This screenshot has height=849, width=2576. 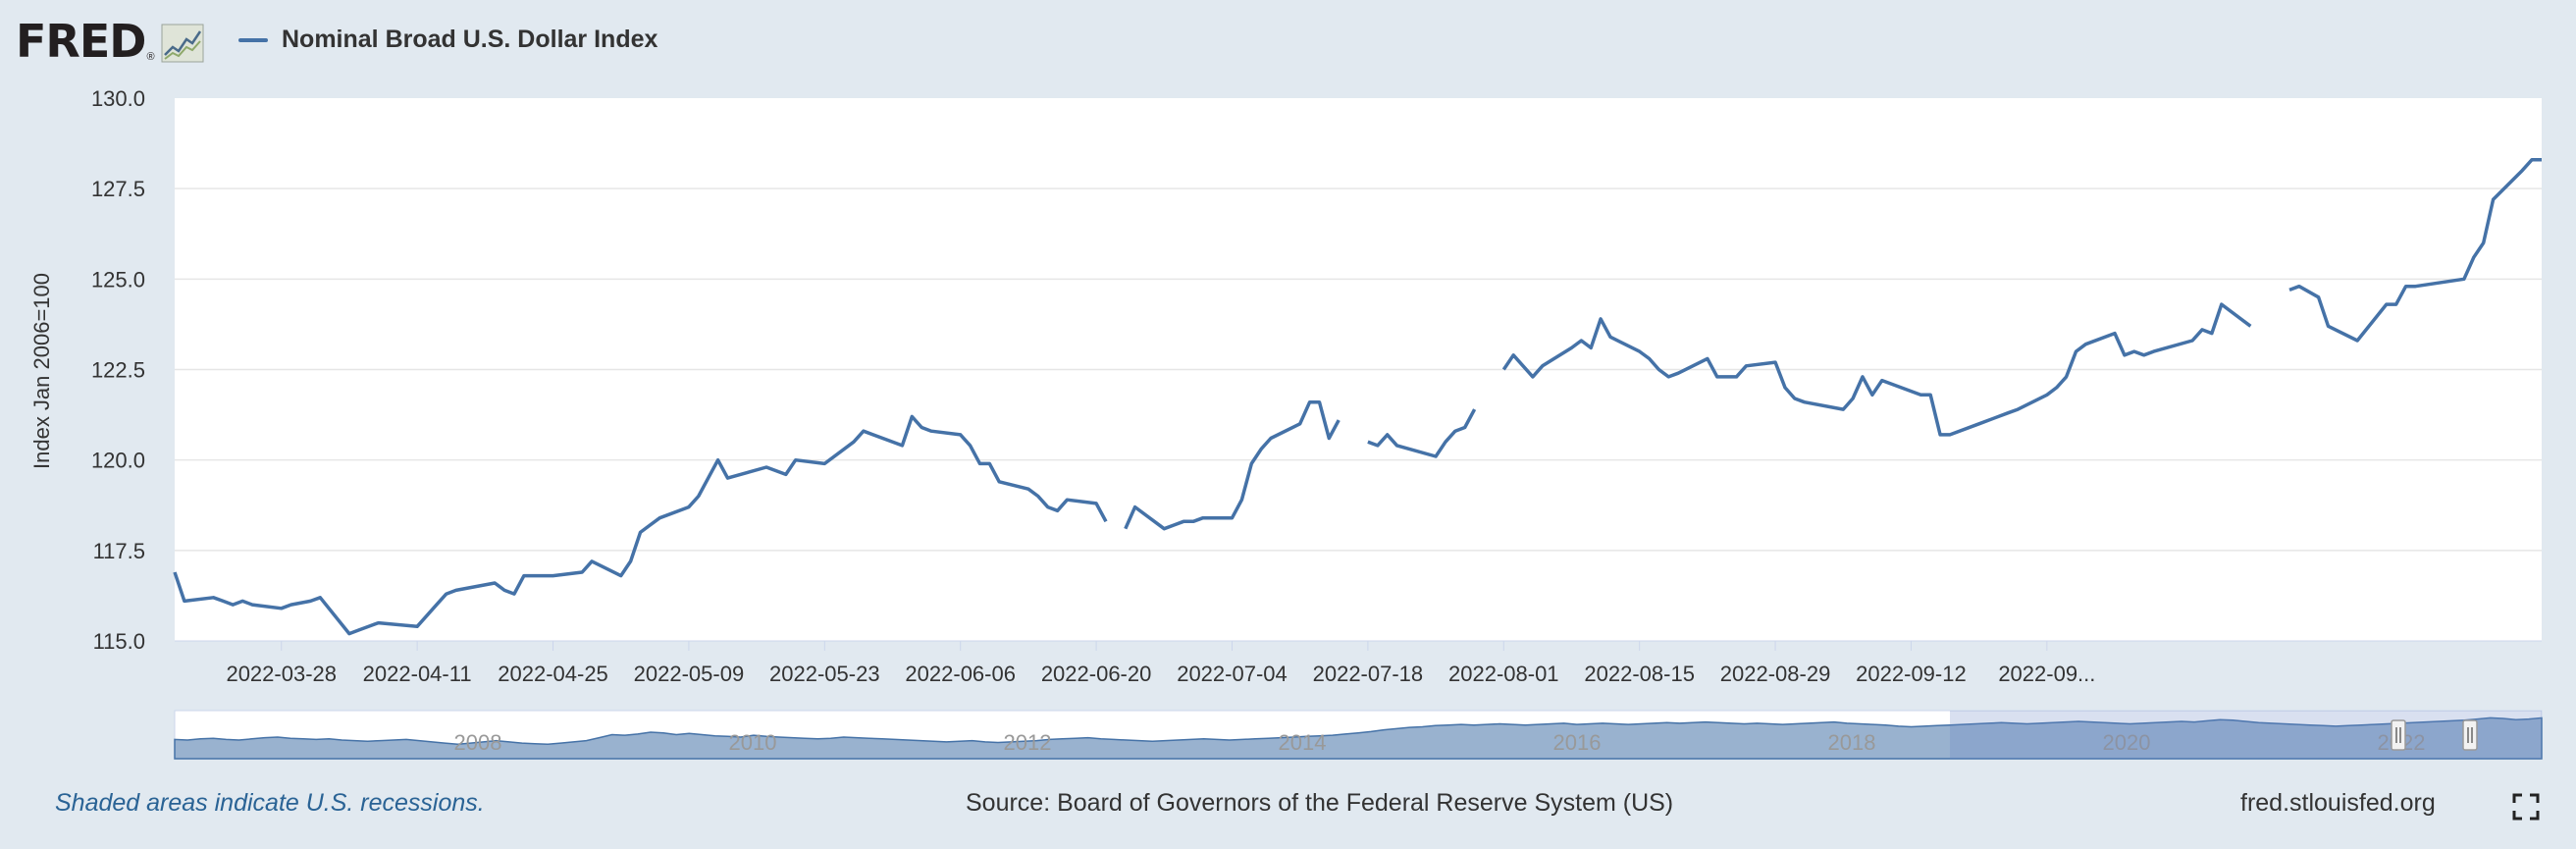 What do you see at coordinates (1288, 44) in the screenshot?
I see `chart-header: FRED ® Nominal Broad U.S. Dollar Index` at bounding box center [1288, 44].